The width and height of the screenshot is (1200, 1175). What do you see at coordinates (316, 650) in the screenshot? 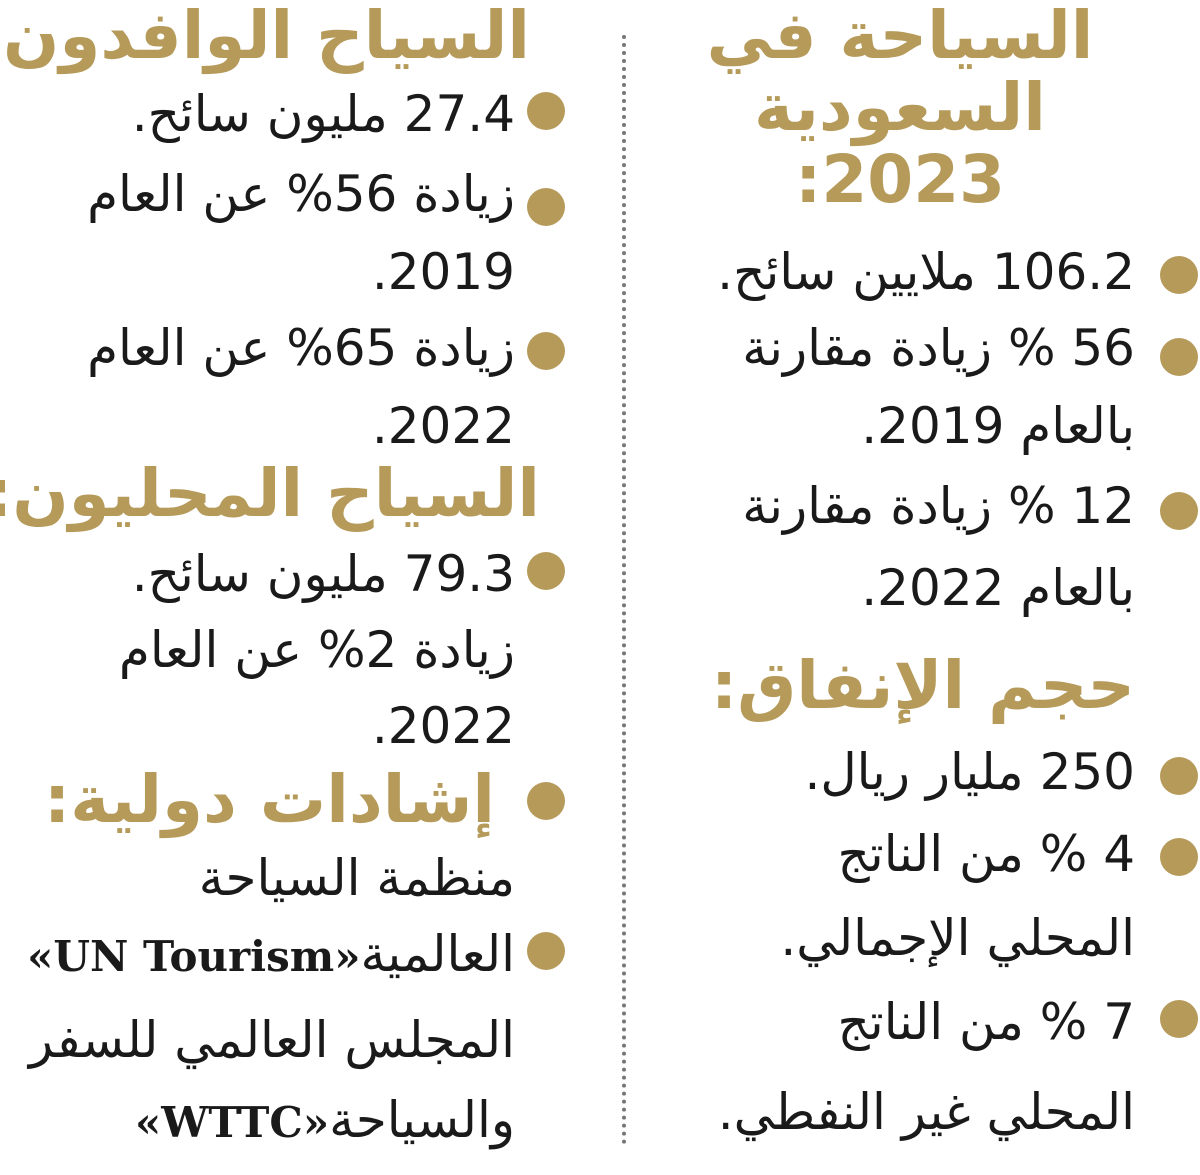
I see `domestic-increase-2022: زيادة 2% عن العام` at bounding box center [316, 650].